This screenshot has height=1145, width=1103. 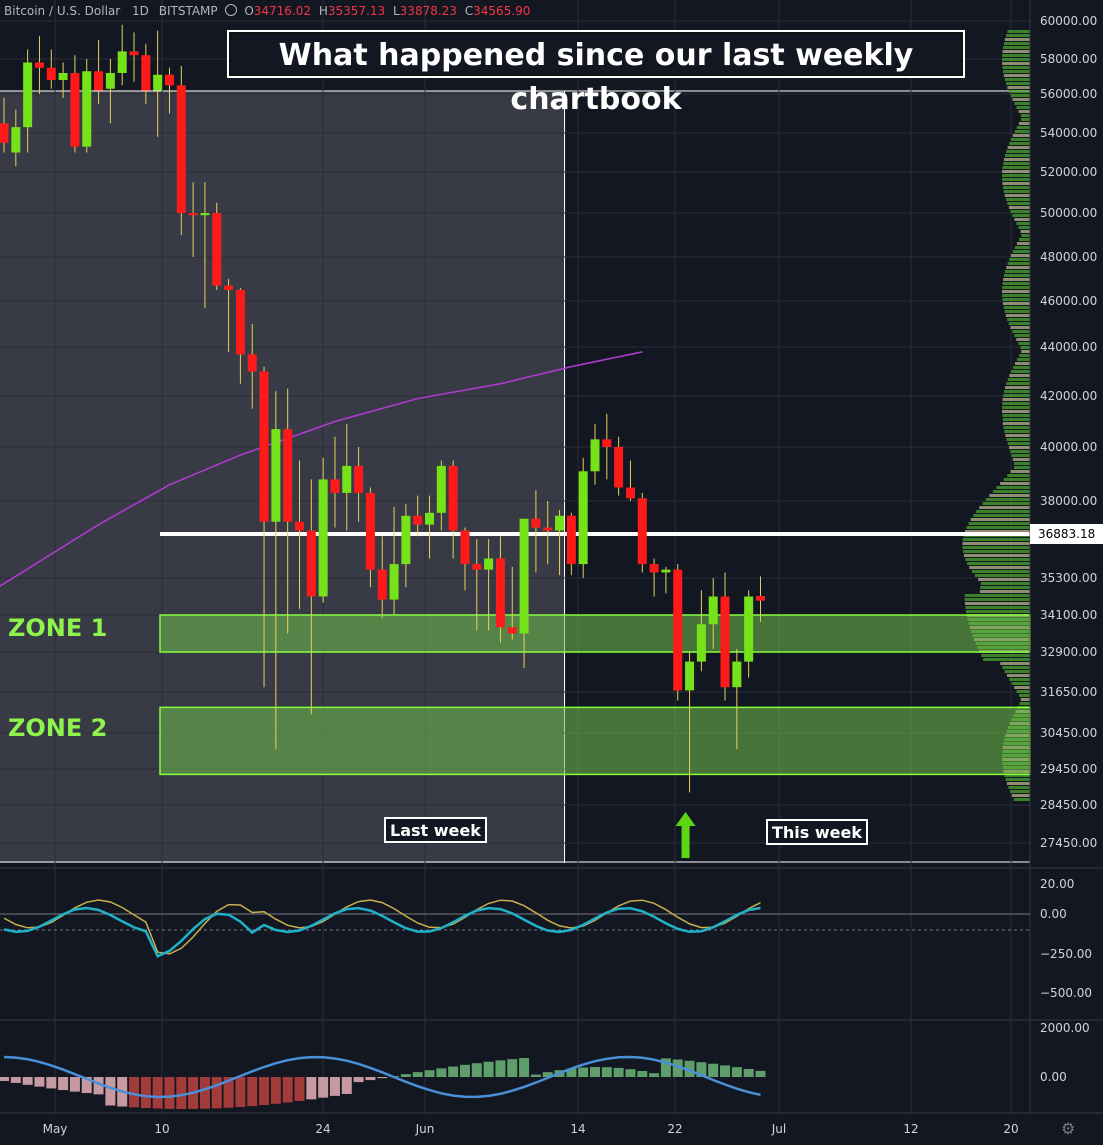 What do you see at coordinates (595, 633) in the screenshot?
I see `zone-1-band` at bounding box center [595, 633].